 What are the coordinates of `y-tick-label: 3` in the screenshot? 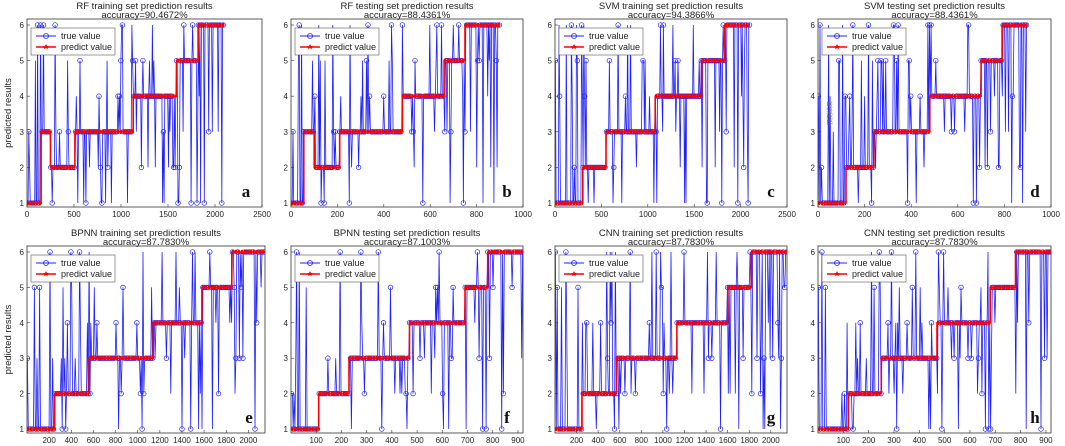 It's located at (286, 132).